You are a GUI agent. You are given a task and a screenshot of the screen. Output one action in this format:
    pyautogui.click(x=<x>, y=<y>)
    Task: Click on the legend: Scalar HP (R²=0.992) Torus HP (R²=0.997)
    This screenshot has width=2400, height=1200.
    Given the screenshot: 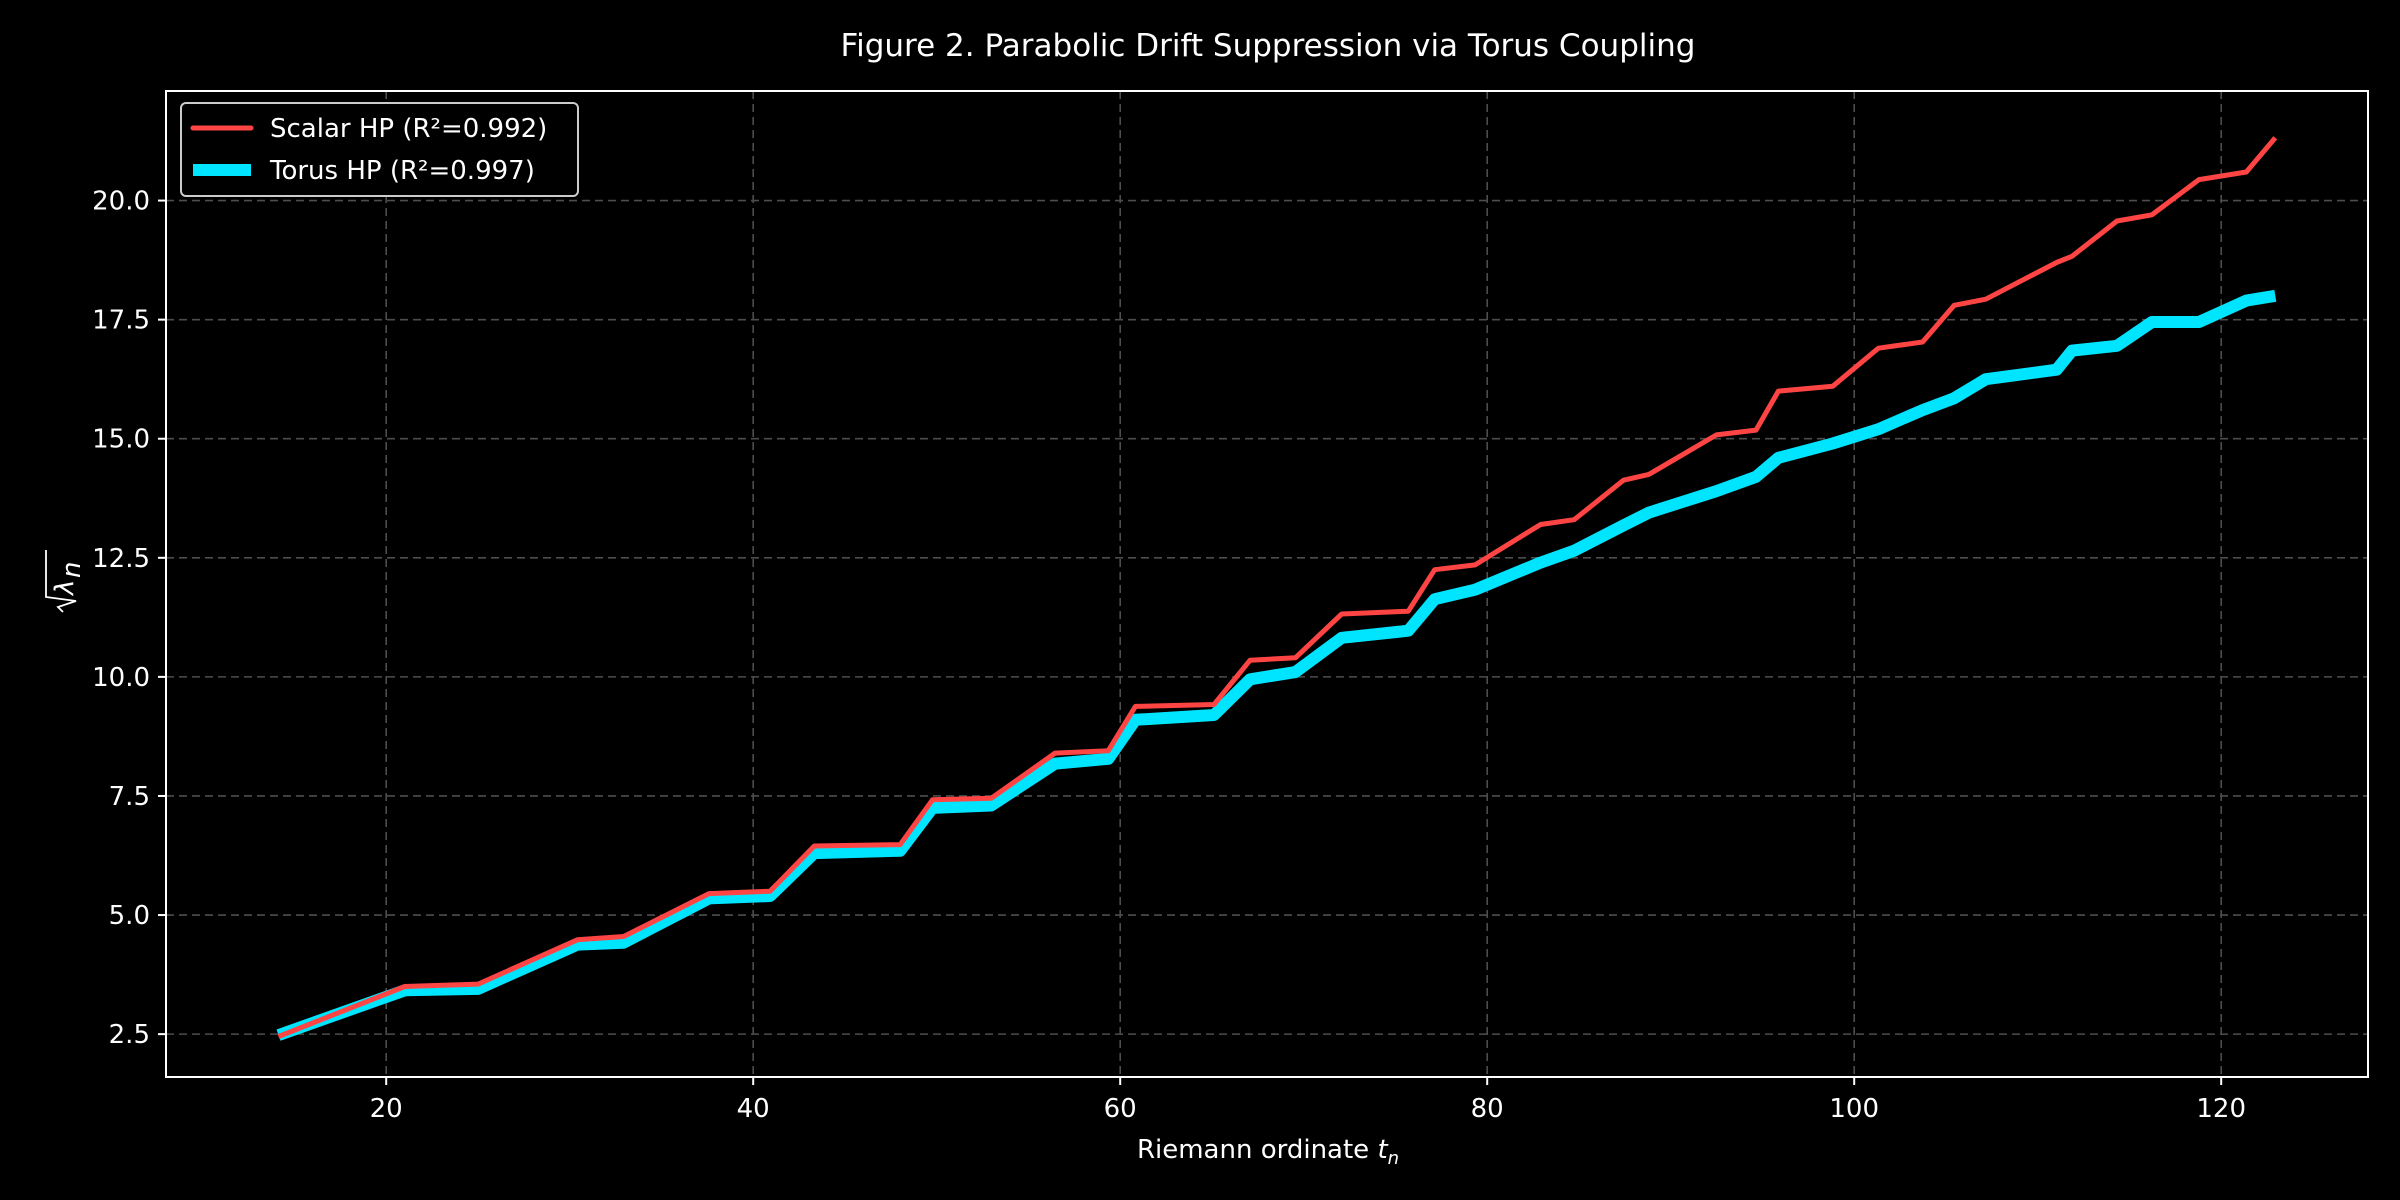 What is the action you would take?
    pyautogui.click(x=379, y=149)
    